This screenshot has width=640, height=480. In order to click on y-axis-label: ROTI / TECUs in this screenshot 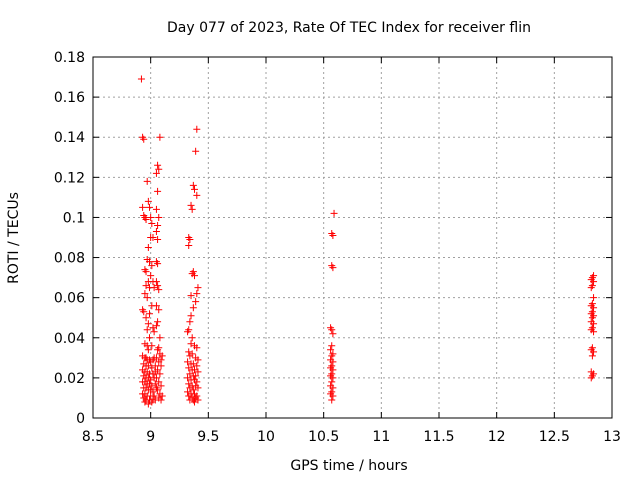, I will do `click(14, 238)`.